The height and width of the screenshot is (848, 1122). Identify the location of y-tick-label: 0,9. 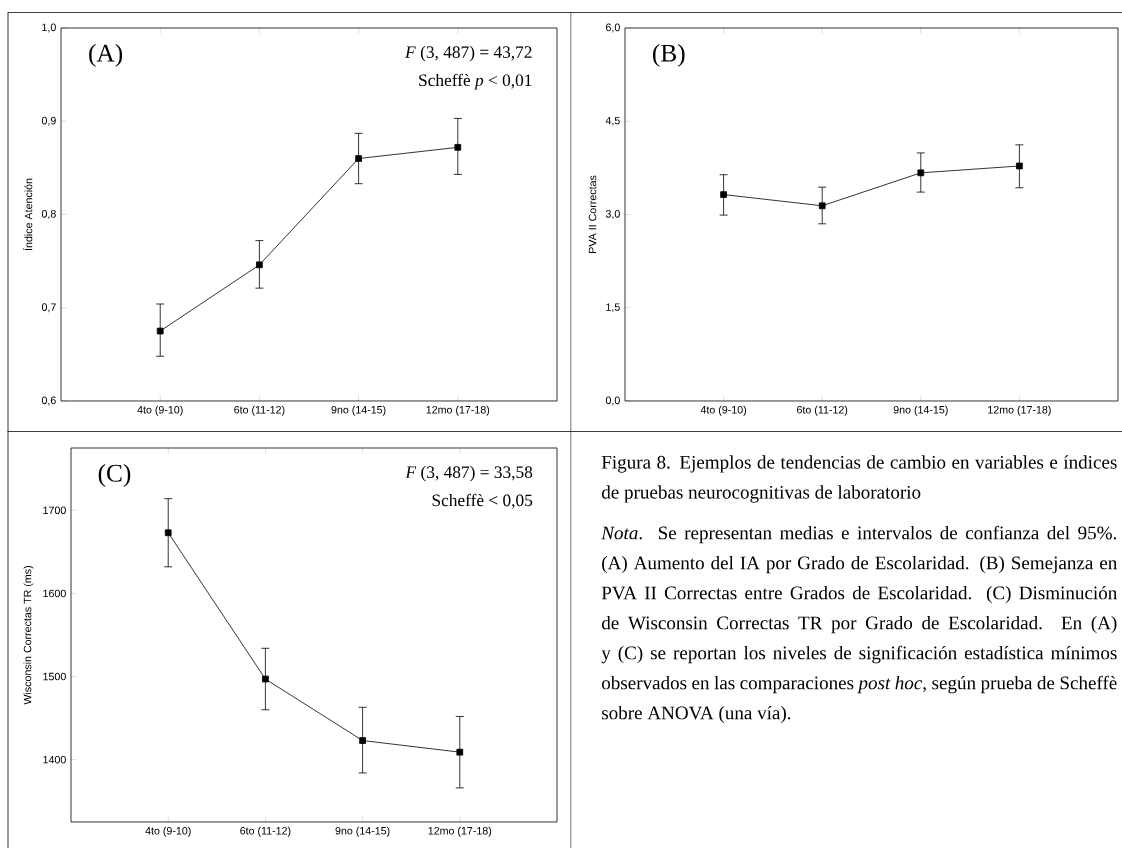
(48, 121).